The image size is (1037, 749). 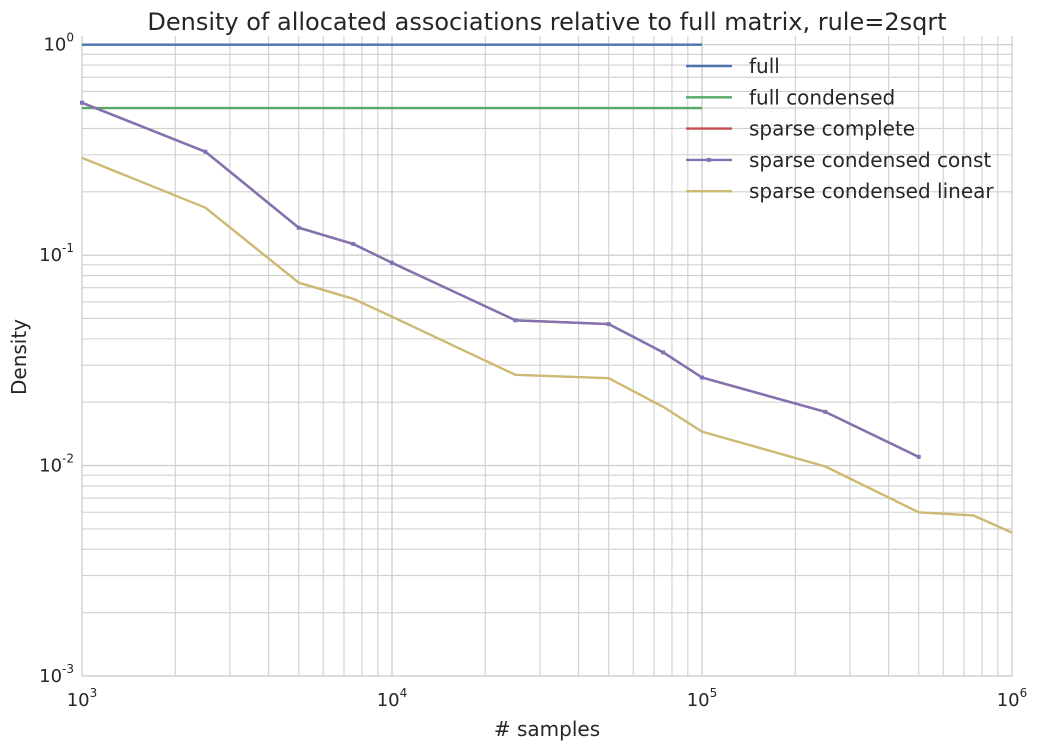 What do you see at coordinates (822, 97) in the screenshot?
I see `legend-label: full condensed` at bounding box center [822, 97].